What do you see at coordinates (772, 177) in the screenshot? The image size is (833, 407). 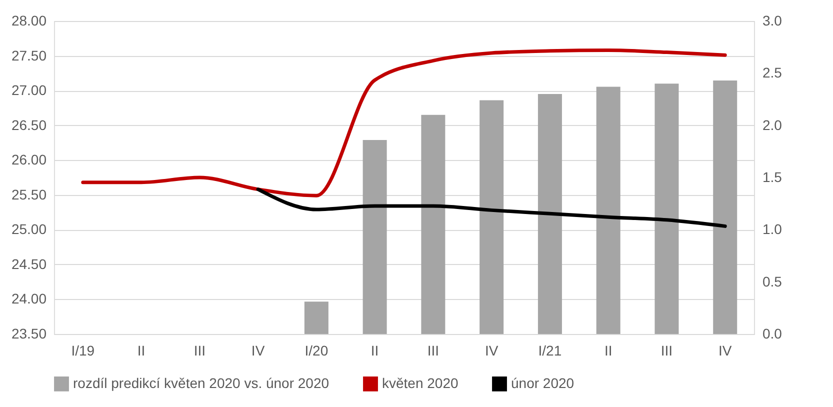 I see `y2-tick-label: 1.5` at bounding box center [772, 177].